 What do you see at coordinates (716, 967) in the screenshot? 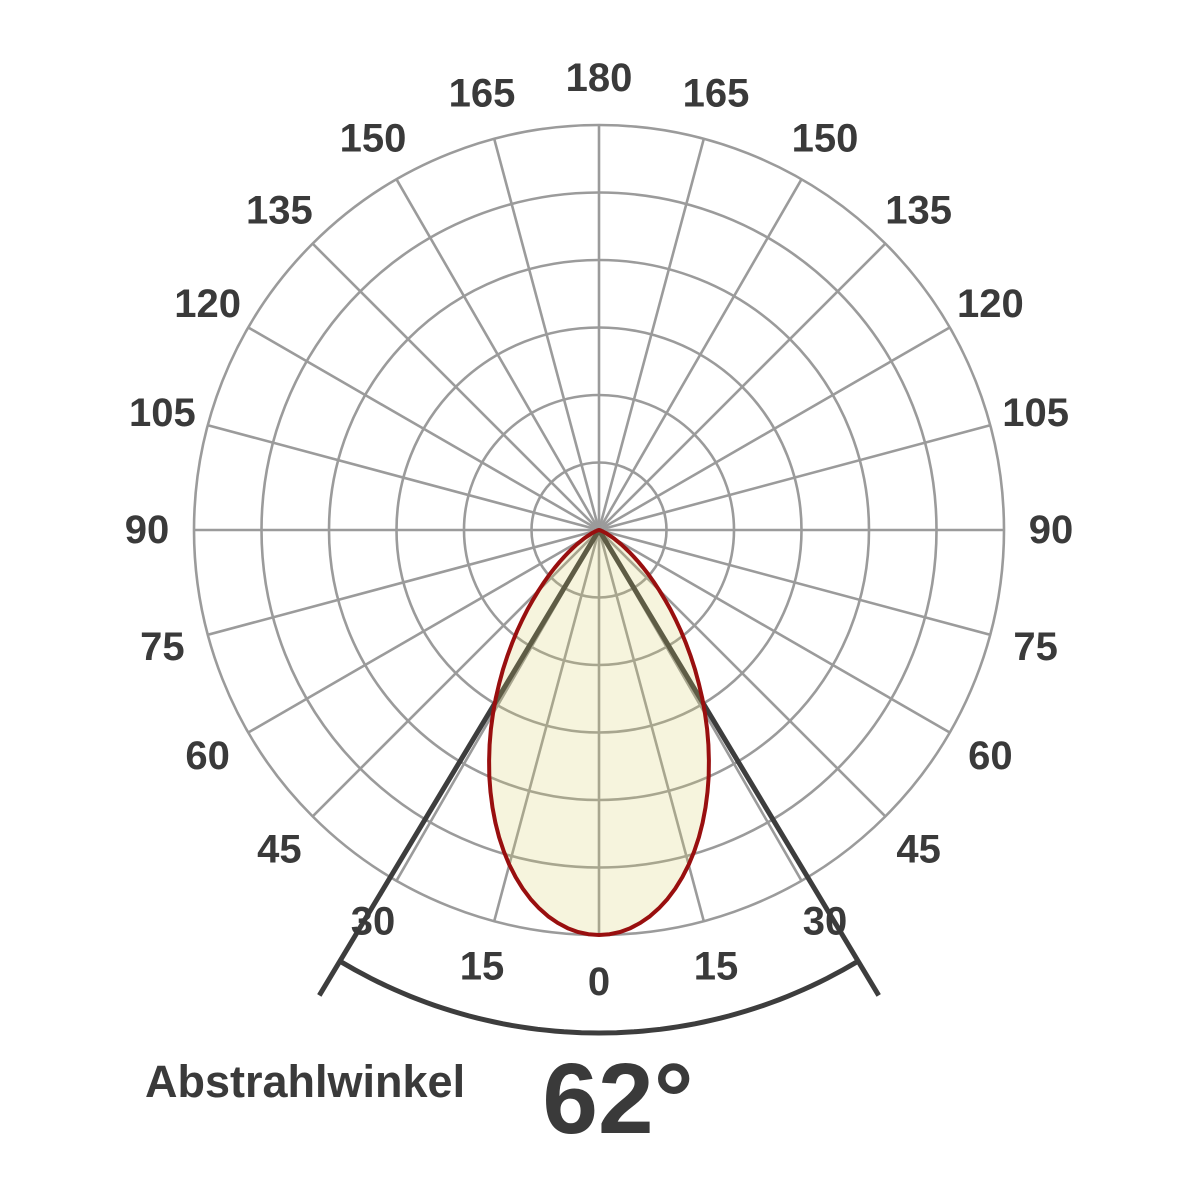
I see `angle-label-15-right: 15` at bounding box center [716, 967].